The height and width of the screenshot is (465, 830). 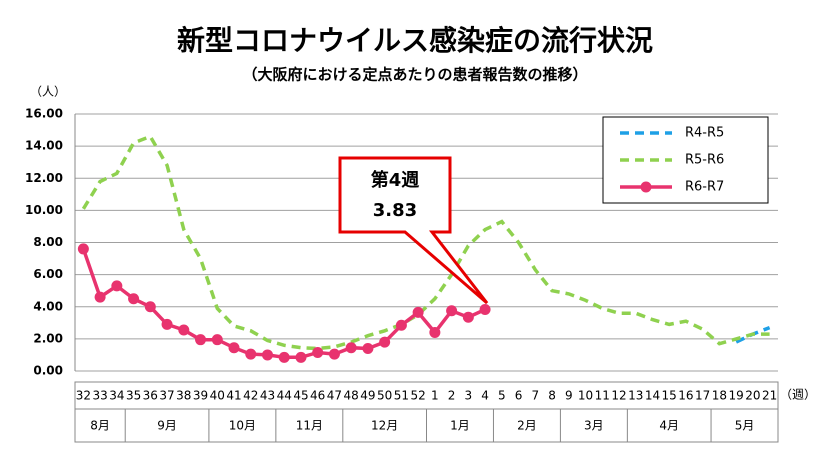 What do you see at coordinates (652, 396) in the screenshot?
I see `x-tick-label: 14` at bounding box center [652, 396].